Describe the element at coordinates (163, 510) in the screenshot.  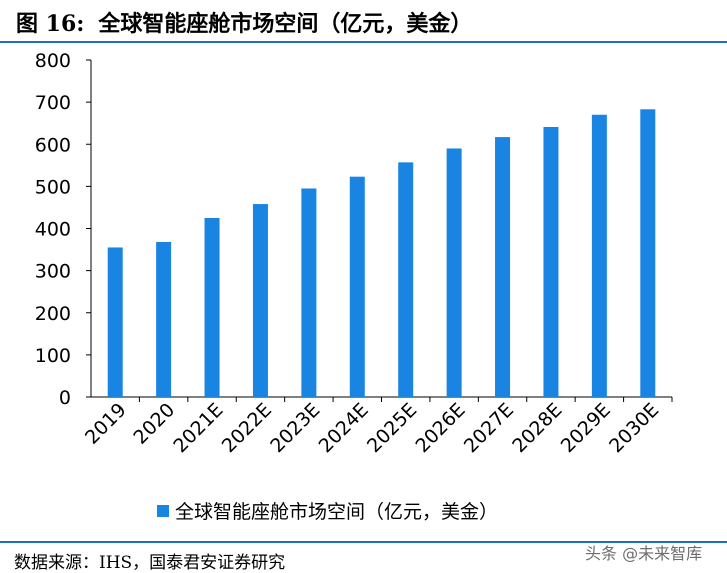
I see `legend-swatch` at that location.